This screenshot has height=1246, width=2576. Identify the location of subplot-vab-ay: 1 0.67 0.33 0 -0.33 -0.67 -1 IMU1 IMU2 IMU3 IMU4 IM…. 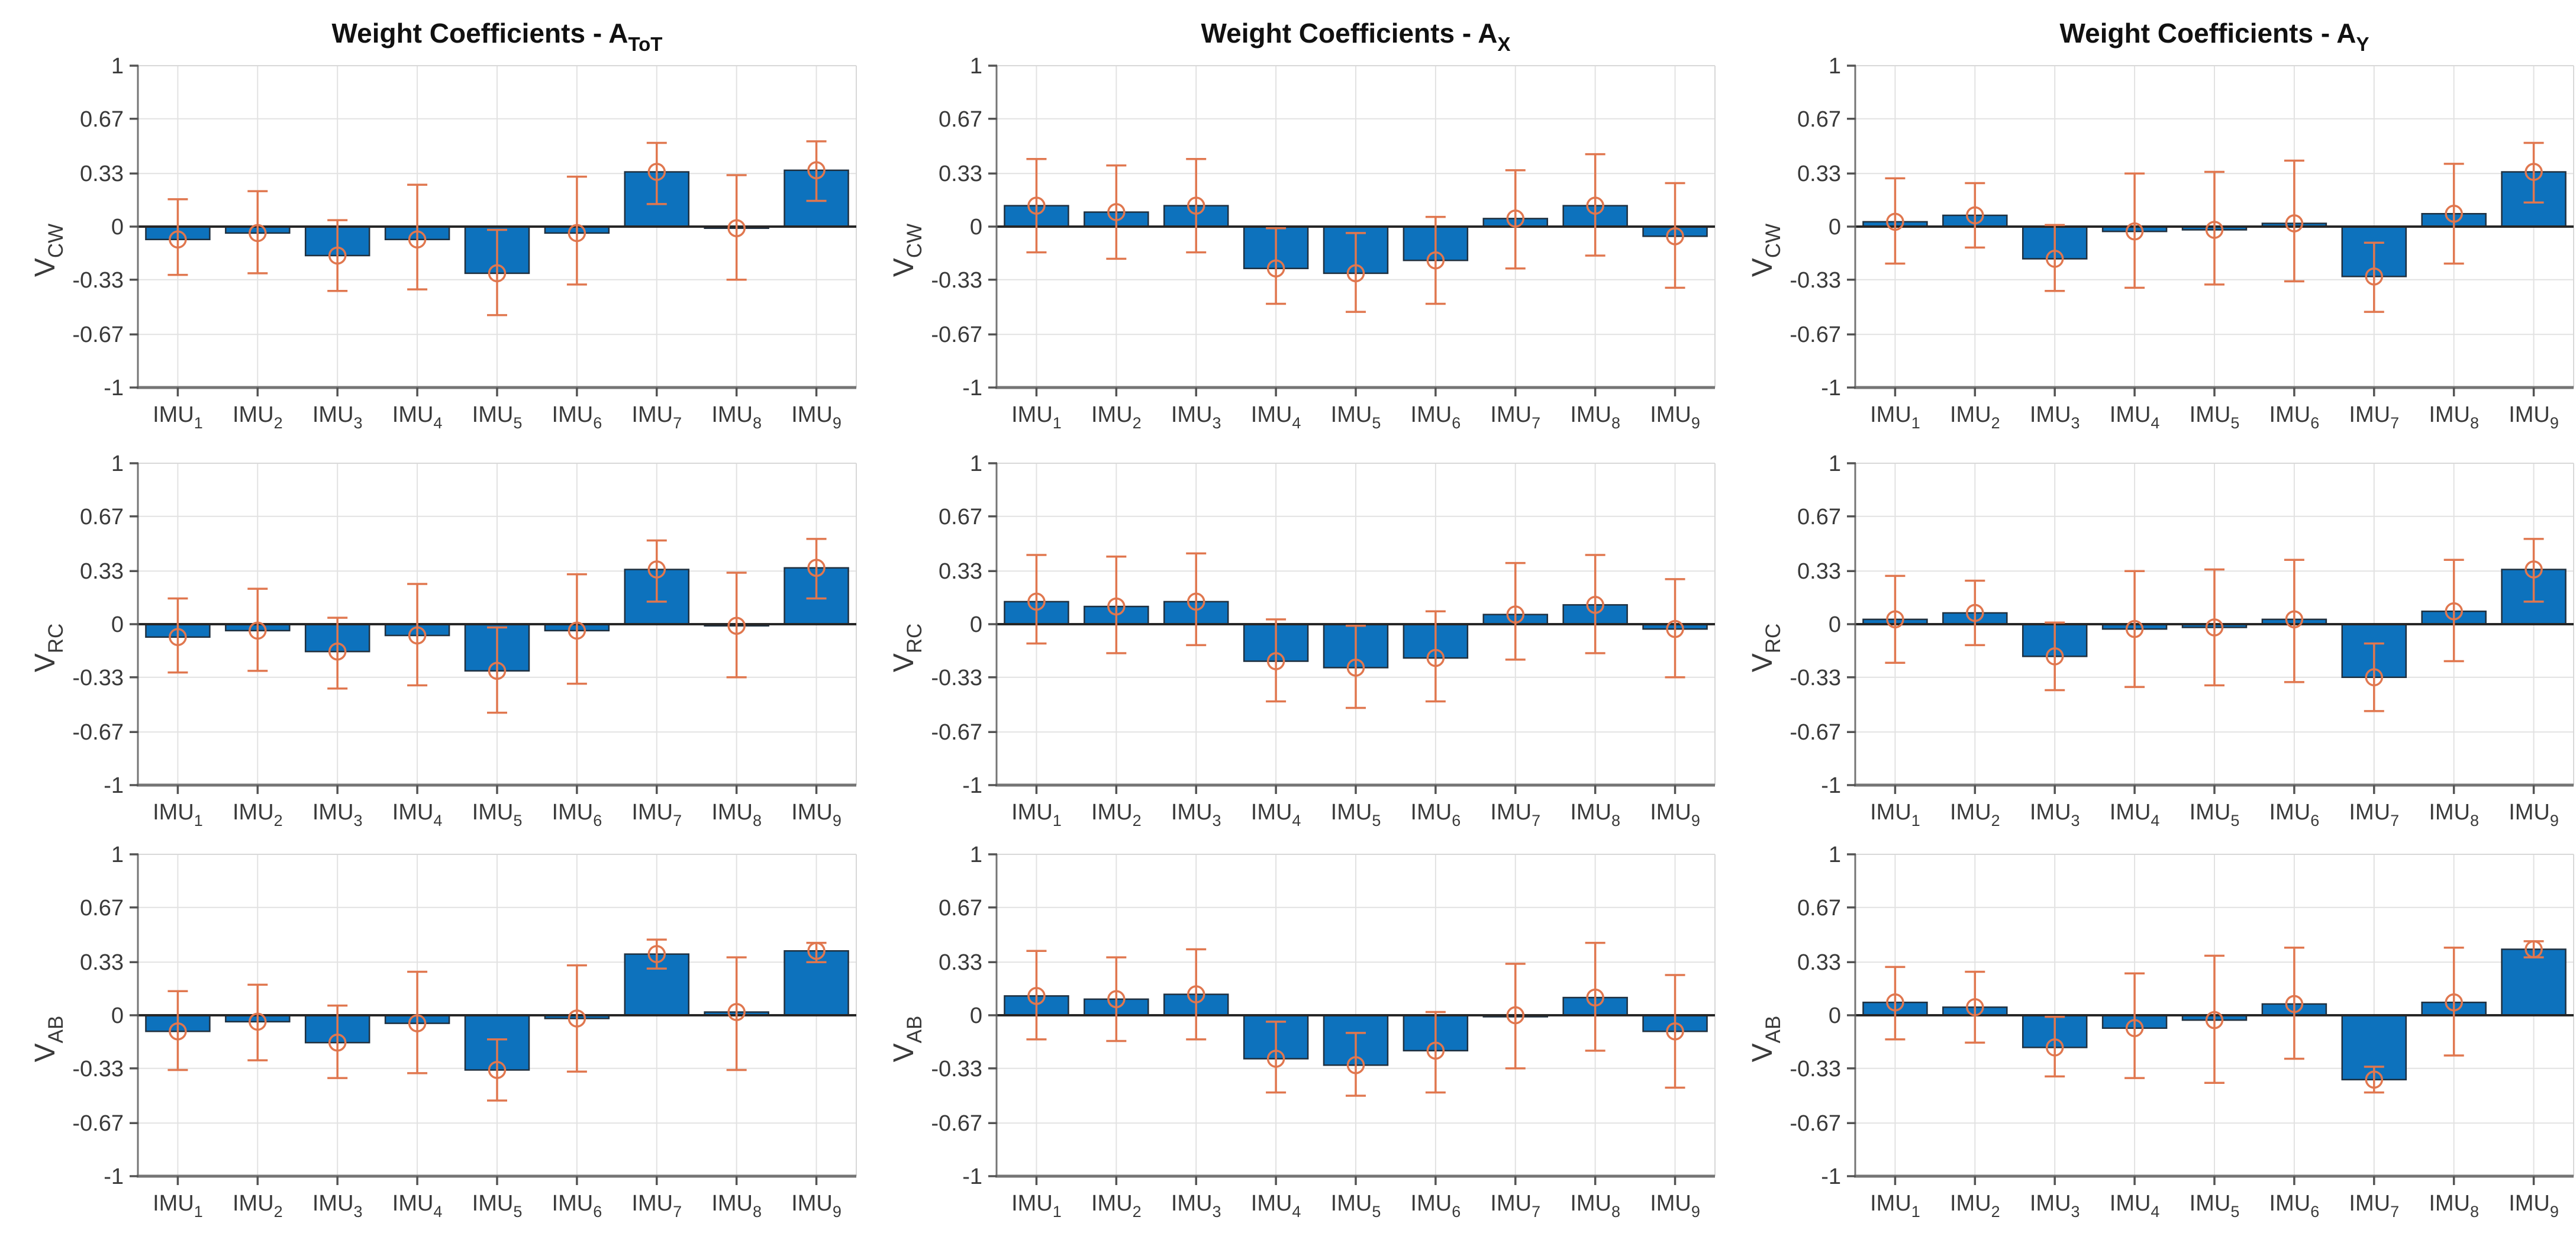
(2160, 1031).